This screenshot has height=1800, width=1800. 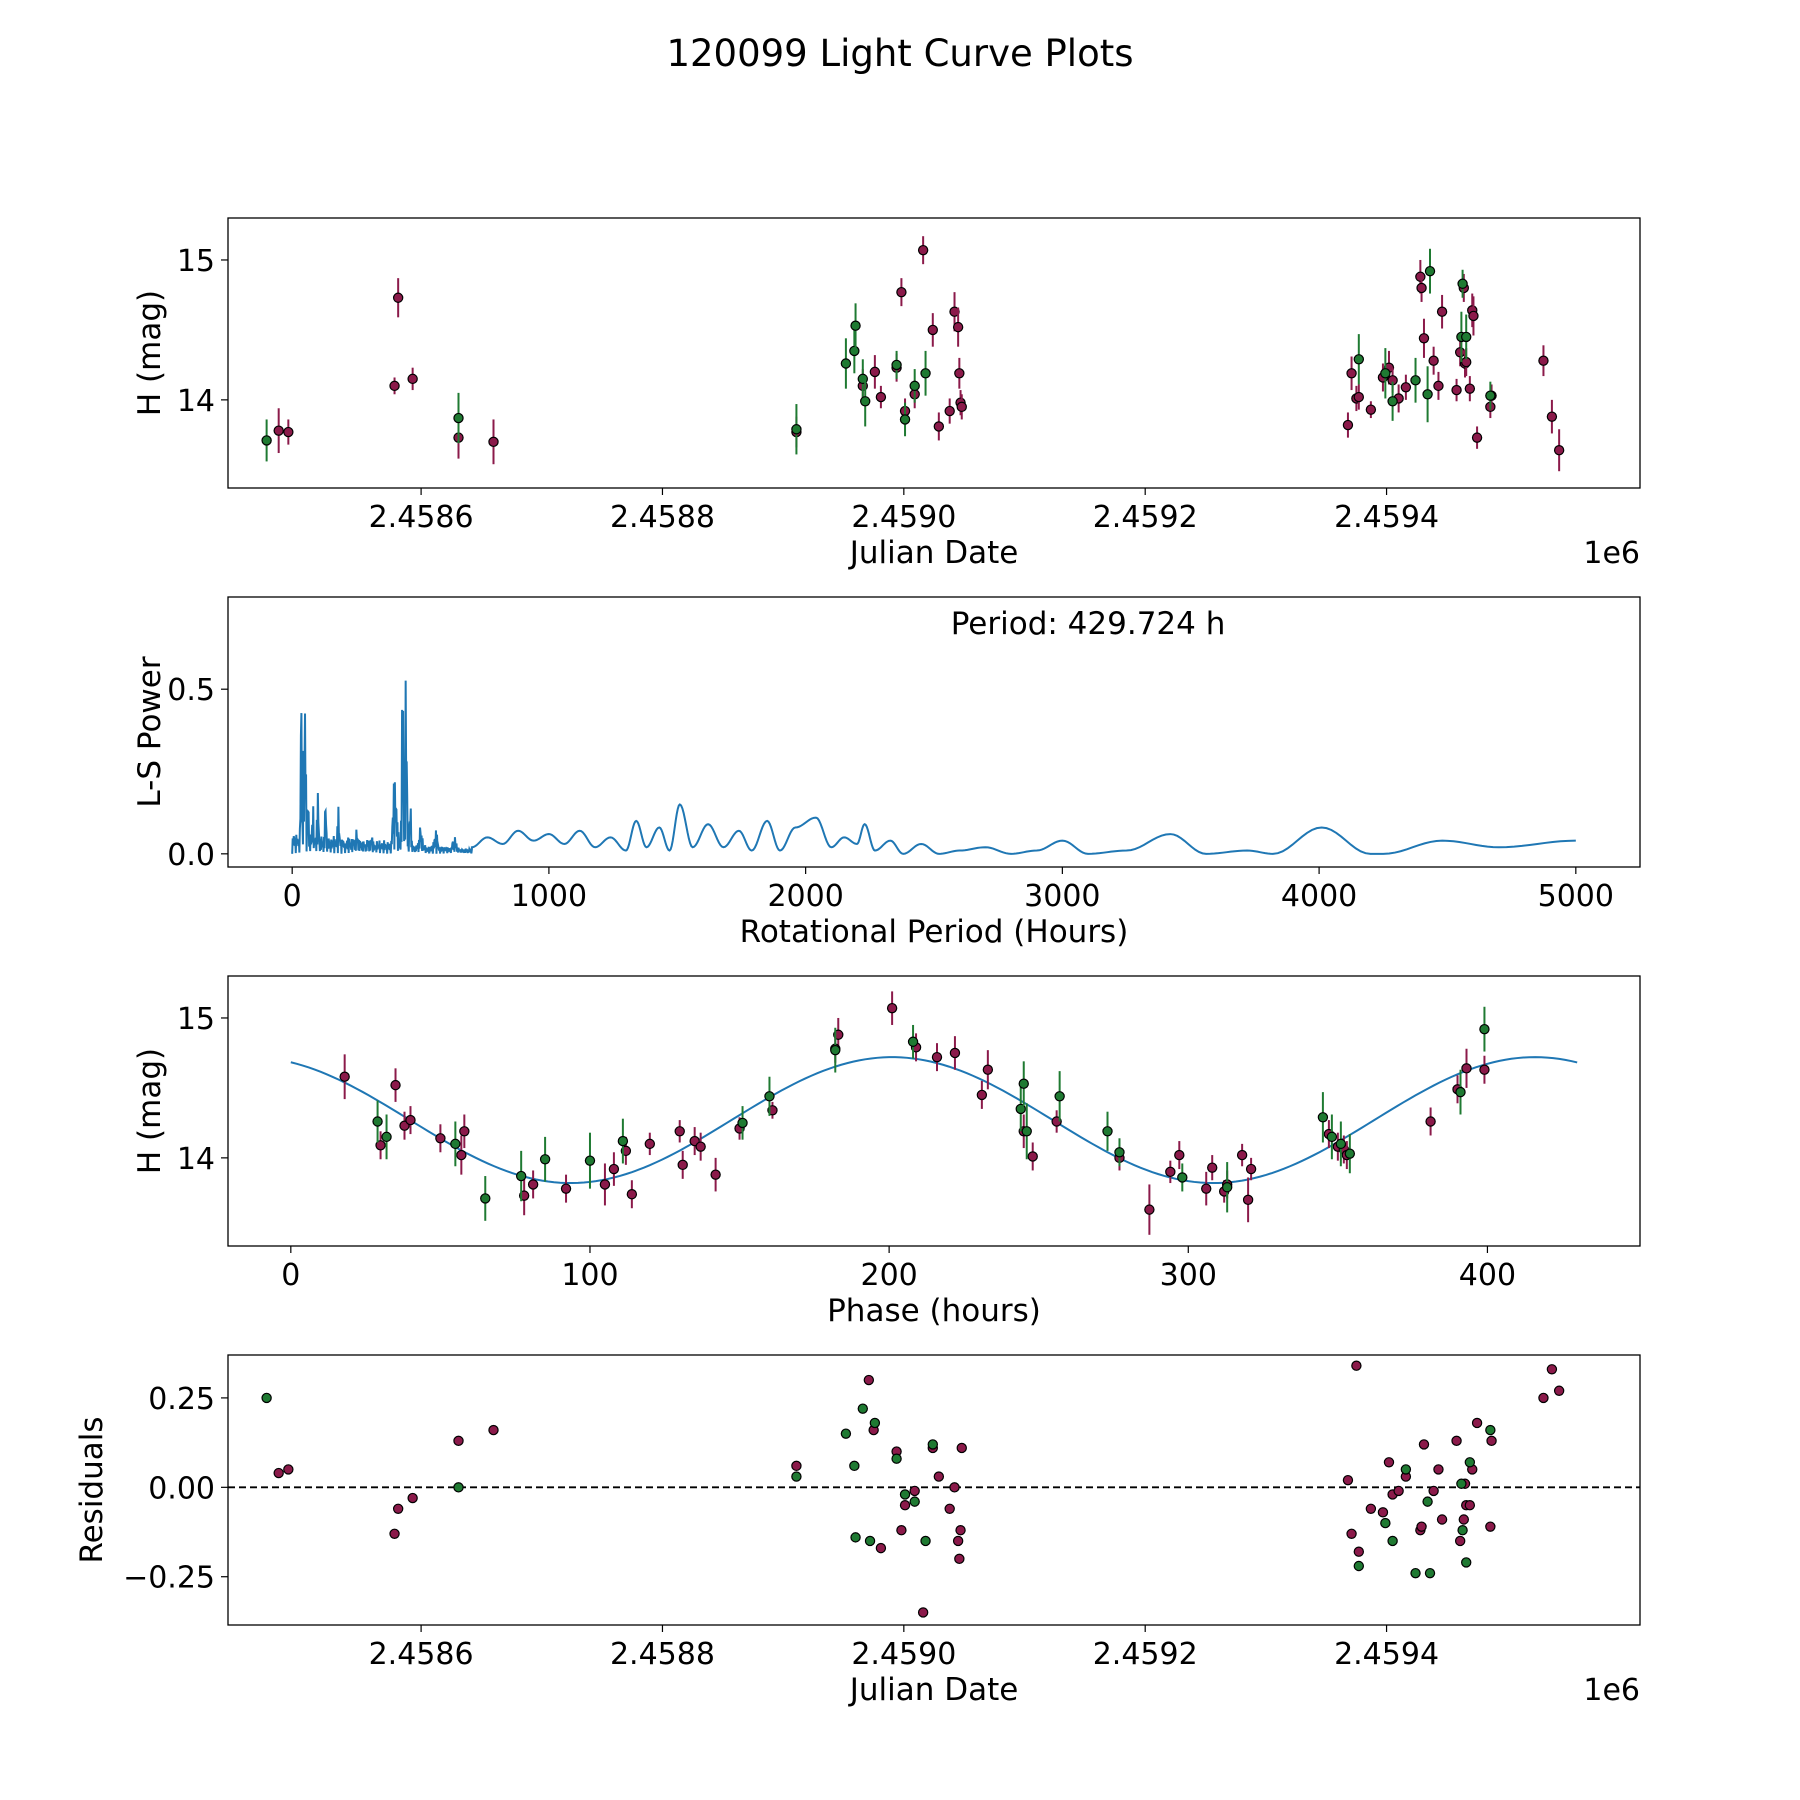 I want to click on x-tick-label: 300, so click(x=1188, y=1275).